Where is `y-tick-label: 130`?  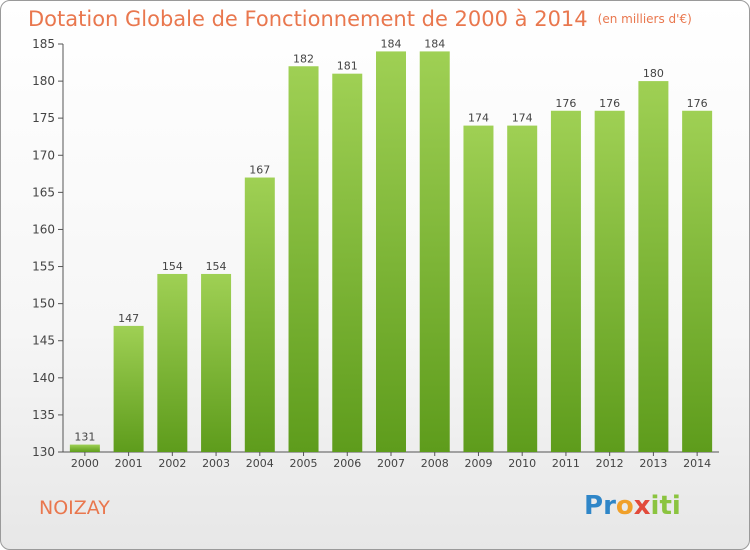 y-tick-label: 130 is located at coordinates (43, 452).